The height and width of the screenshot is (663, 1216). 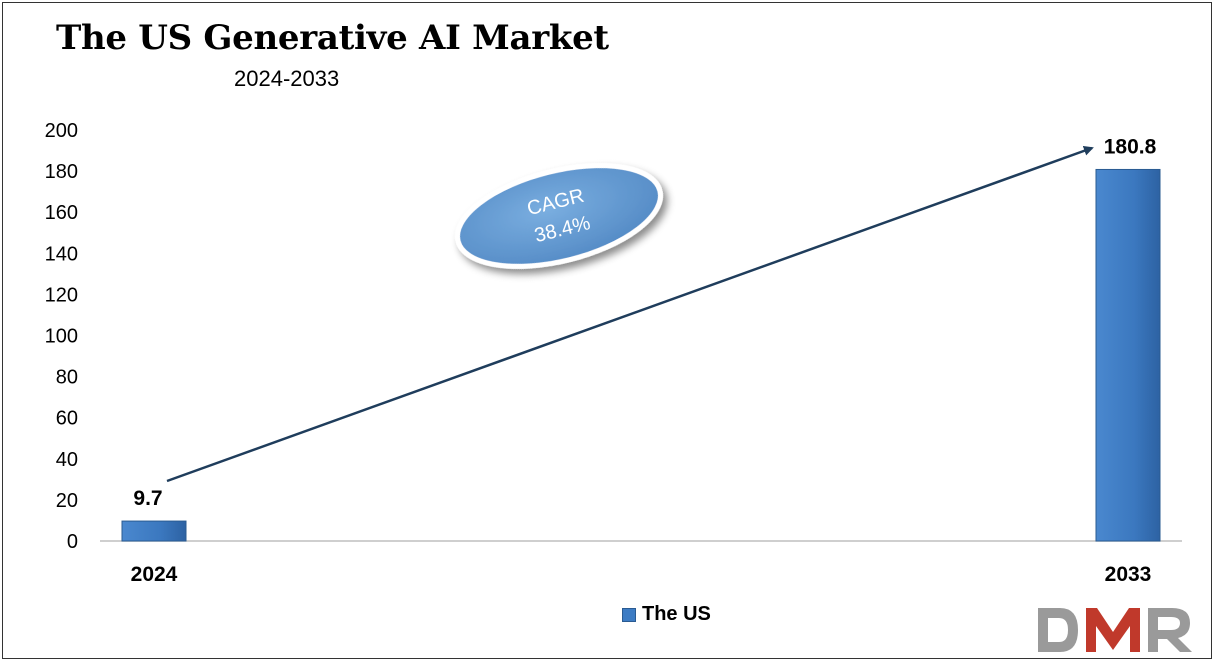 I want to click on x-tick-label: 2024, so click(x=154, y=574).